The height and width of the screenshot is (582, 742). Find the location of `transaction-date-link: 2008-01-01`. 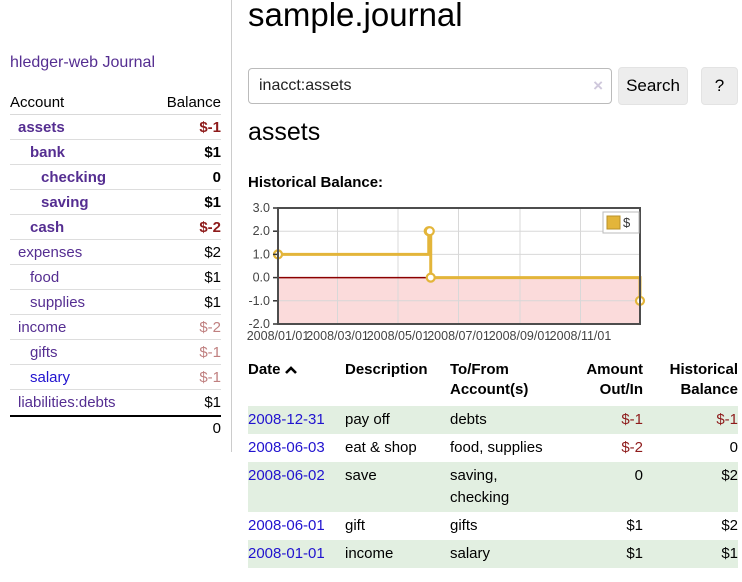

transaction-date-link: 2008-01-01 is located at coordinates (286, 553).